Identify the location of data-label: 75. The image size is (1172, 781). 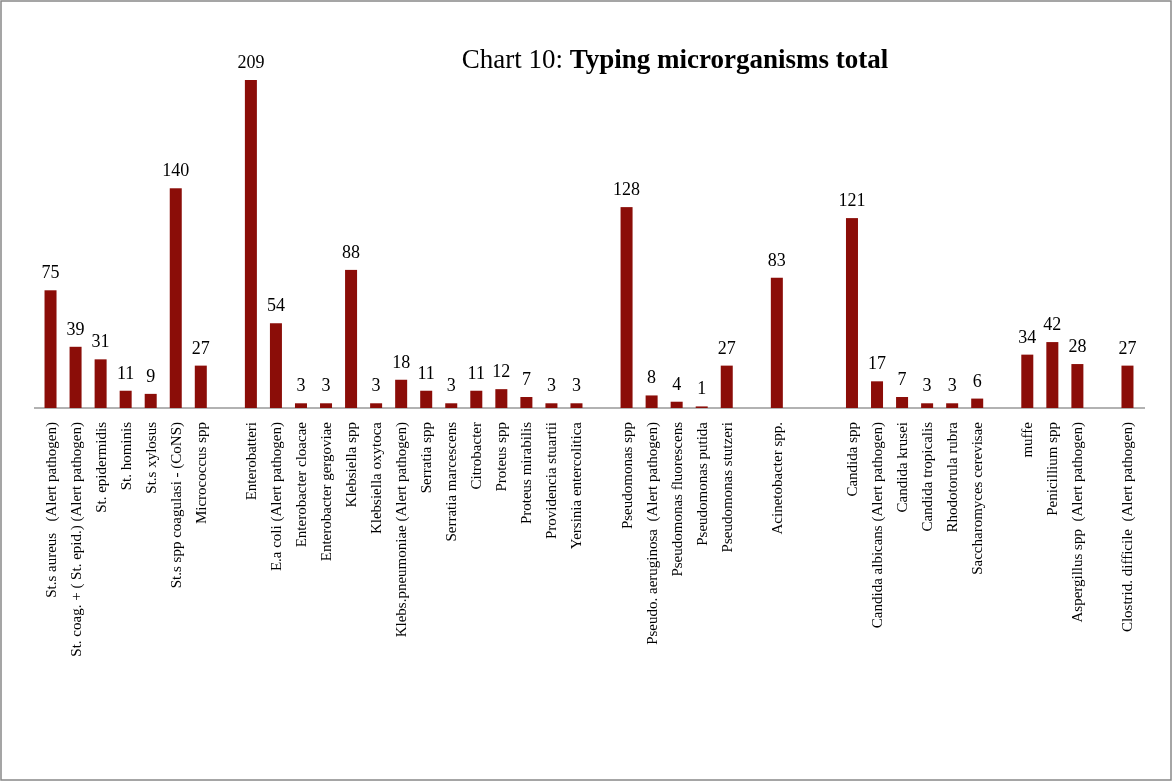
(50, 272).